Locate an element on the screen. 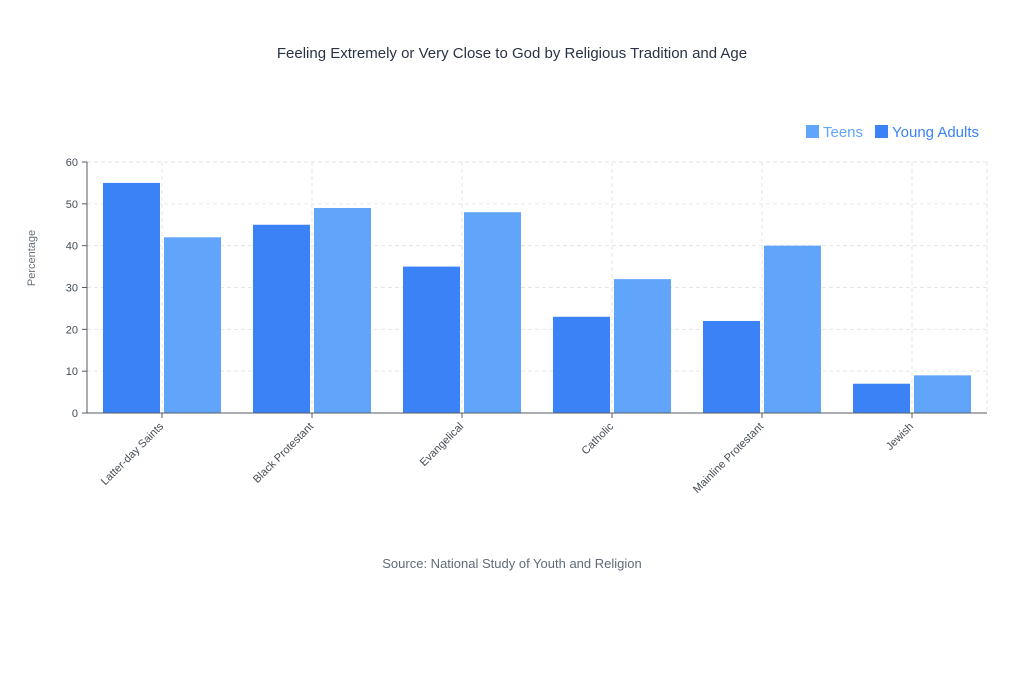 This screenshot has width=1024, height=673. legend-item-teens: Teens is located at coordinates (834, 132).